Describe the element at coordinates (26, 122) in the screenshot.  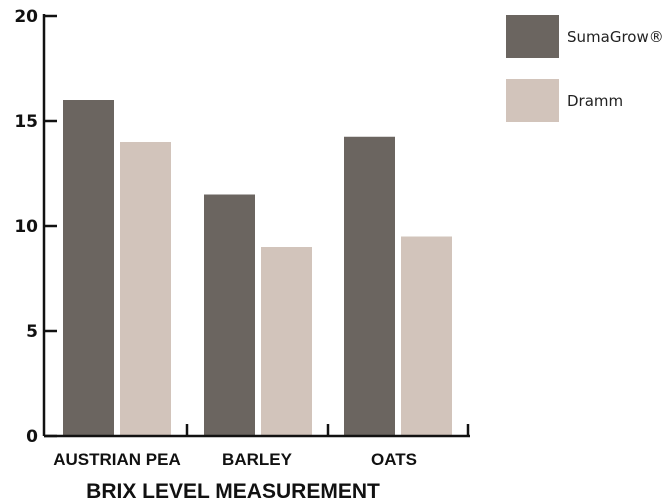
I see `y-tick-label: 15` at that location.